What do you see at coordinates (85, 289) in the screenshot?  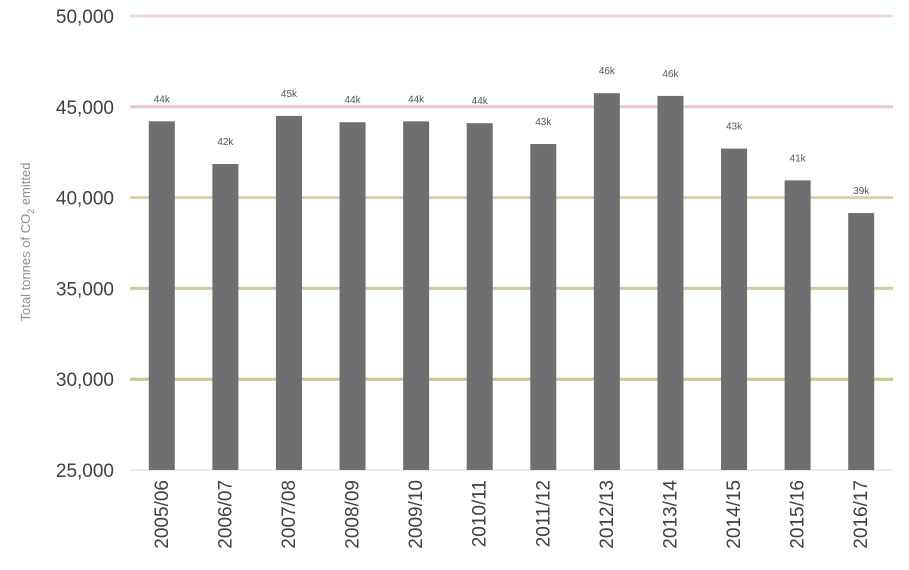 I see `y-tick-label: 35,000` at bounding box center [85, 289].